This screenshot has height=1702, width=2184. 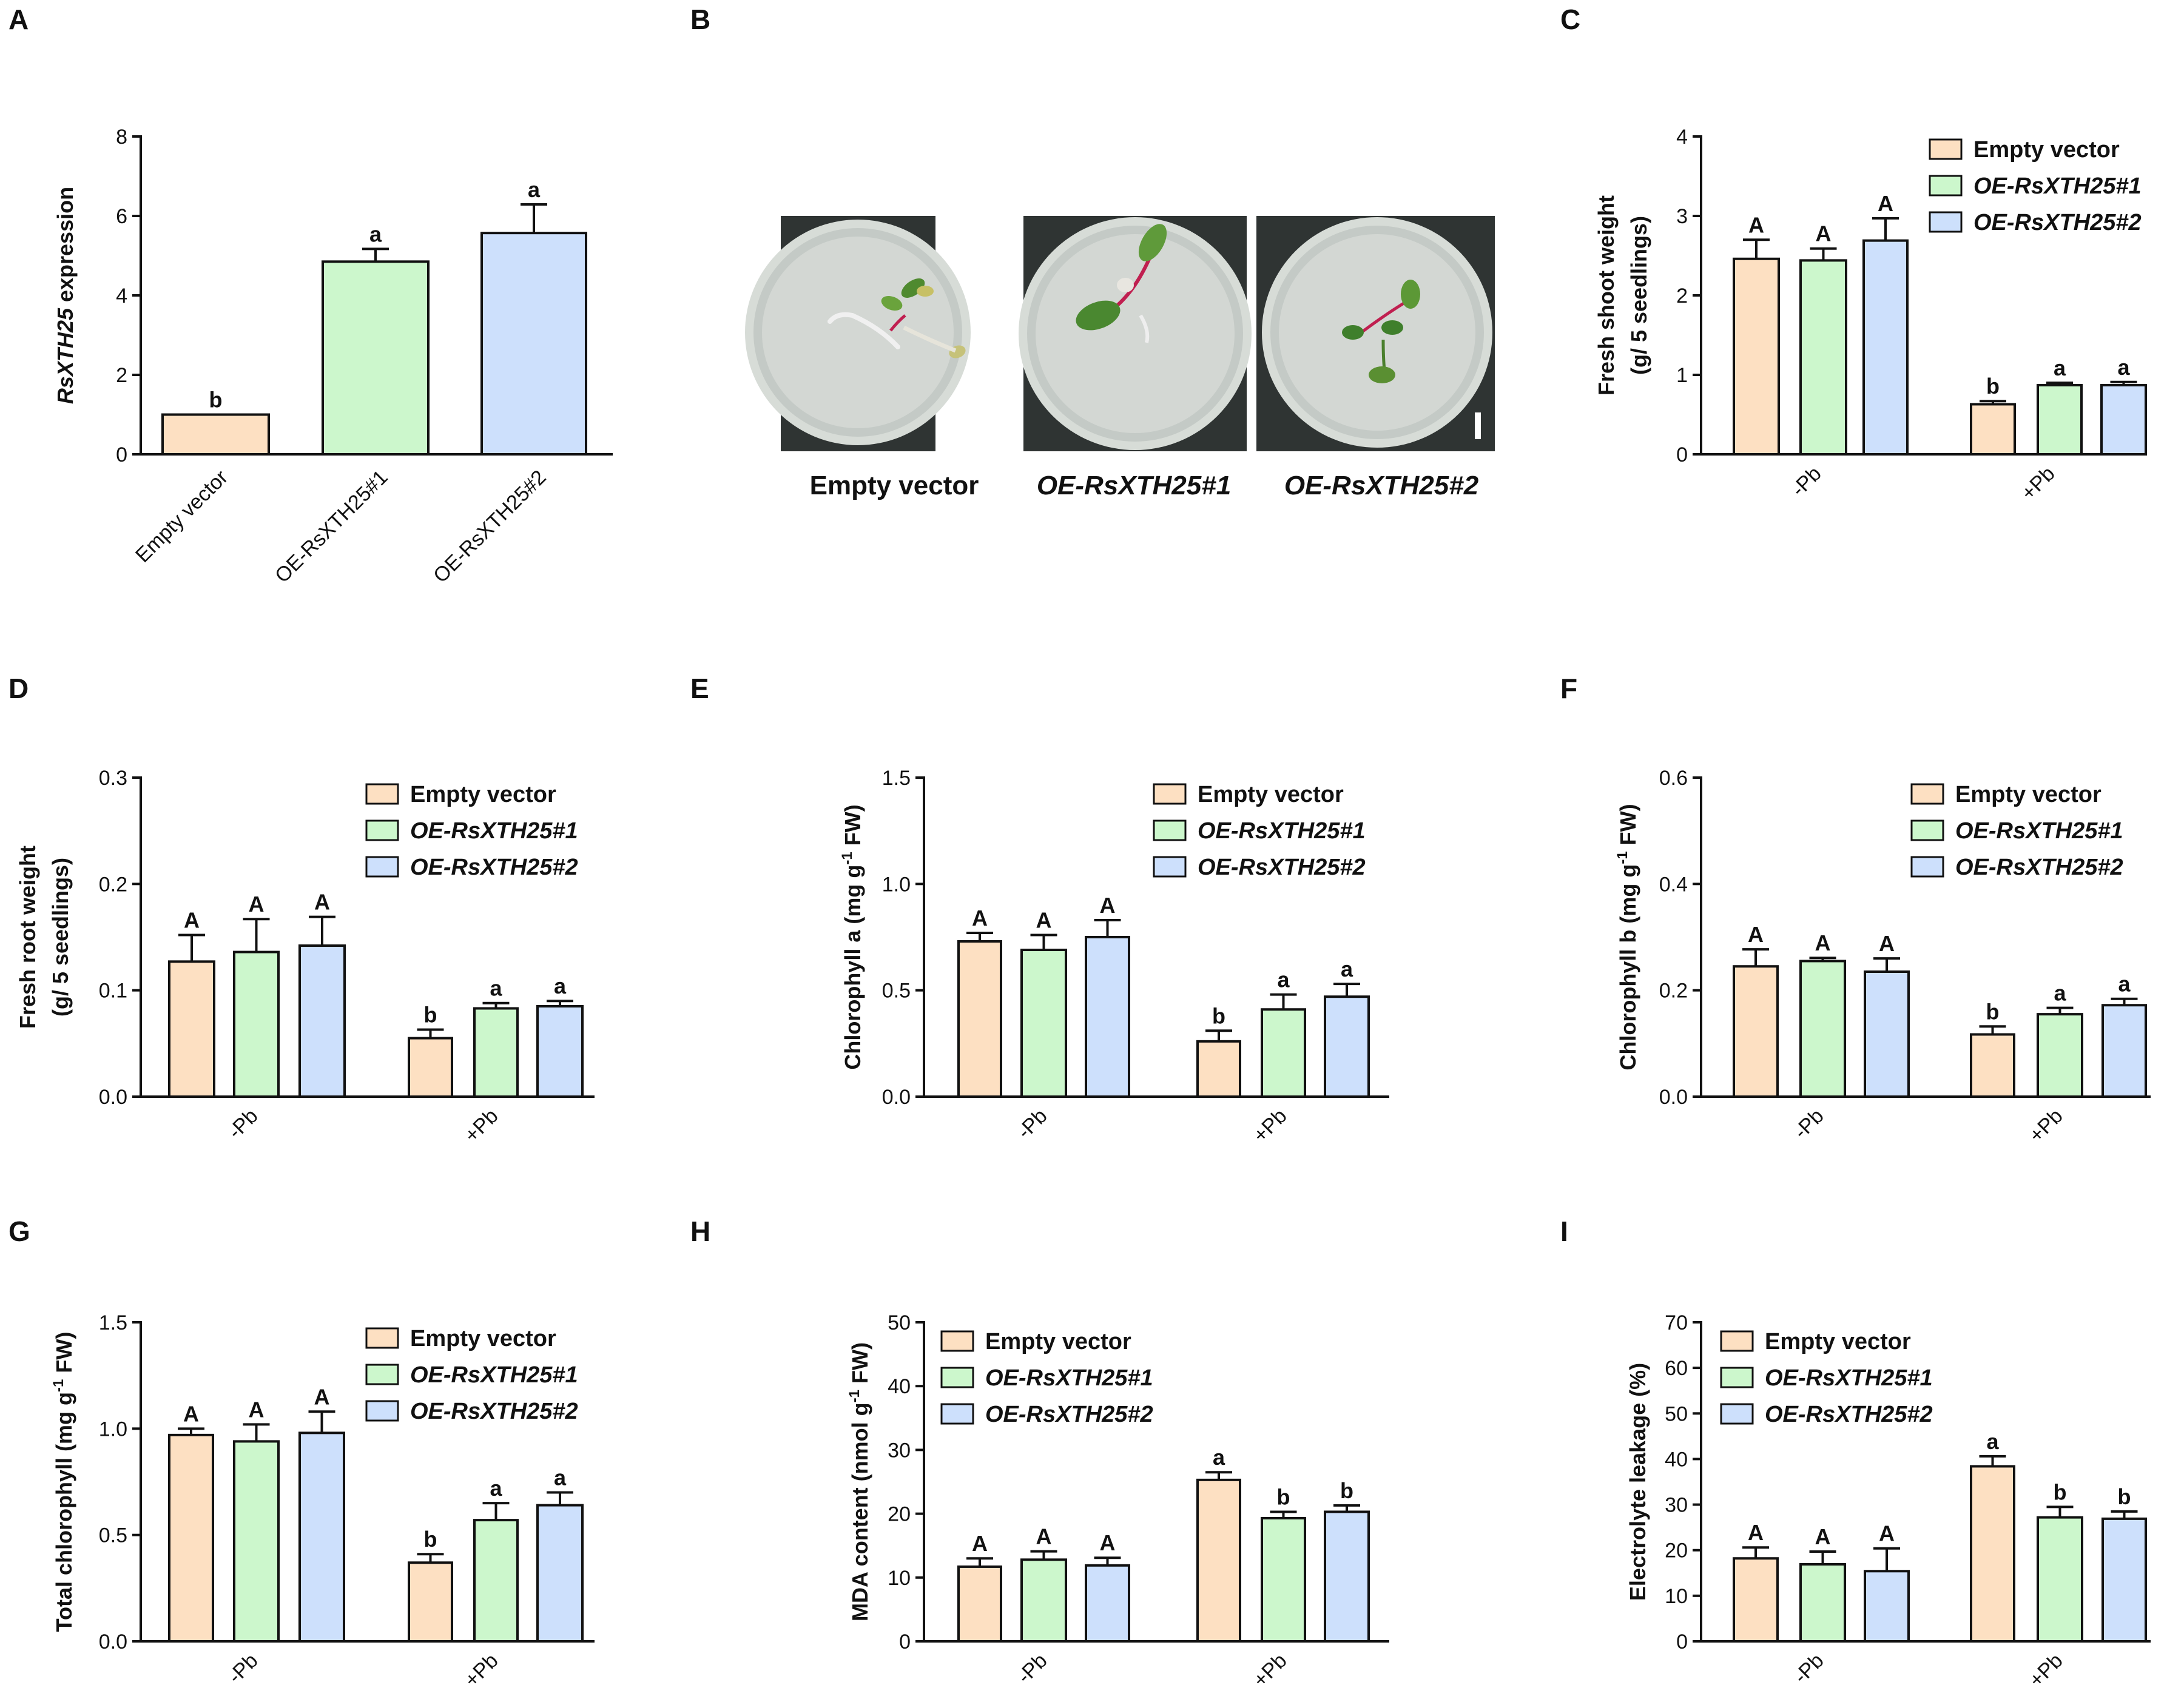 What do you see at coordinates (1682, 376) in the screenshot?
I see `y-tick-label: 1` at bounding box center [1682, 376].